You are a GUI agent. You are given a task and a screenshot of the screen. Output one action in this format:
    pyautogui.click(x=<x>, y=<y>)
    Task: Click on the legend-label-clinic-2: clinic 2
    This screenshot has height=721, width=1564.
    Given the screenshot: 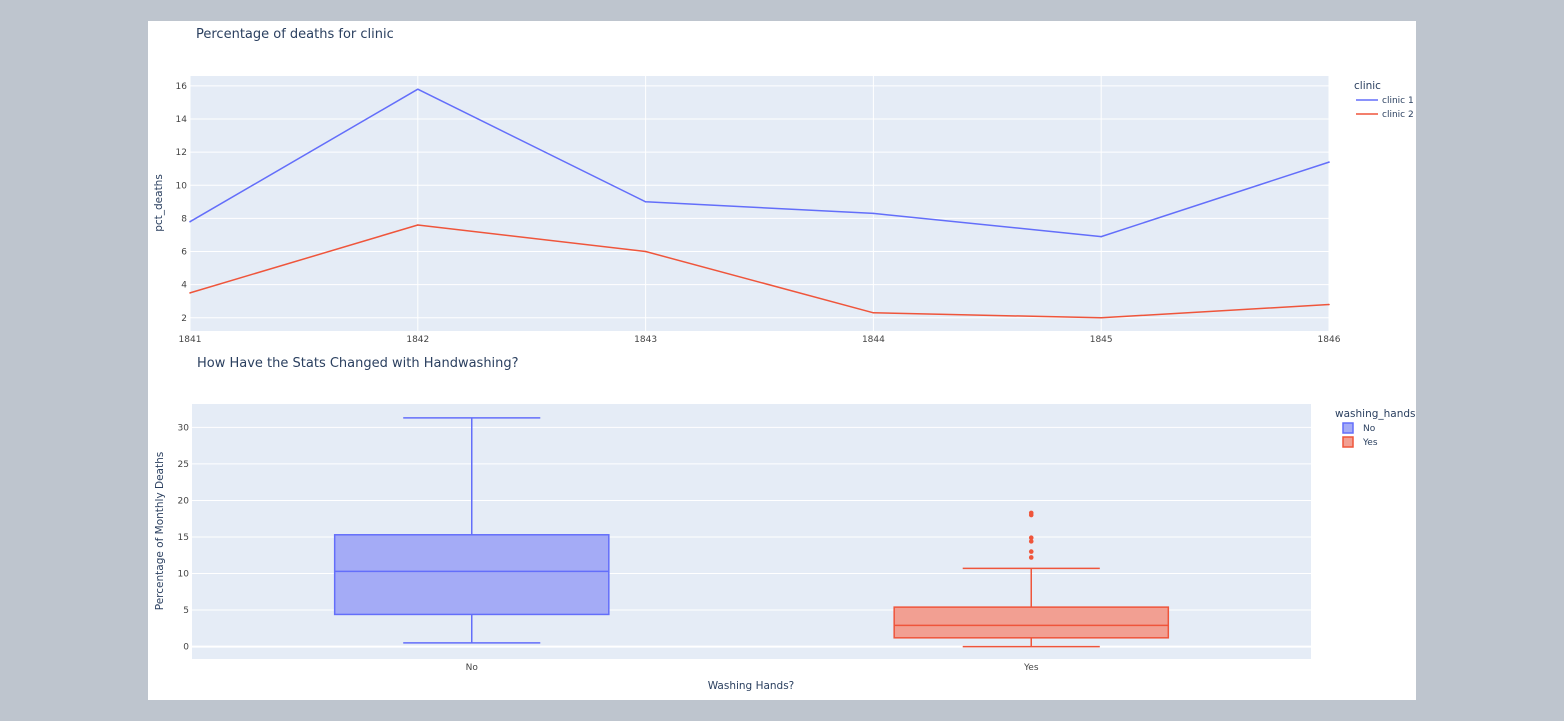 What is the action you would take?
    pyautogui.click(x=1398, y=115)
    